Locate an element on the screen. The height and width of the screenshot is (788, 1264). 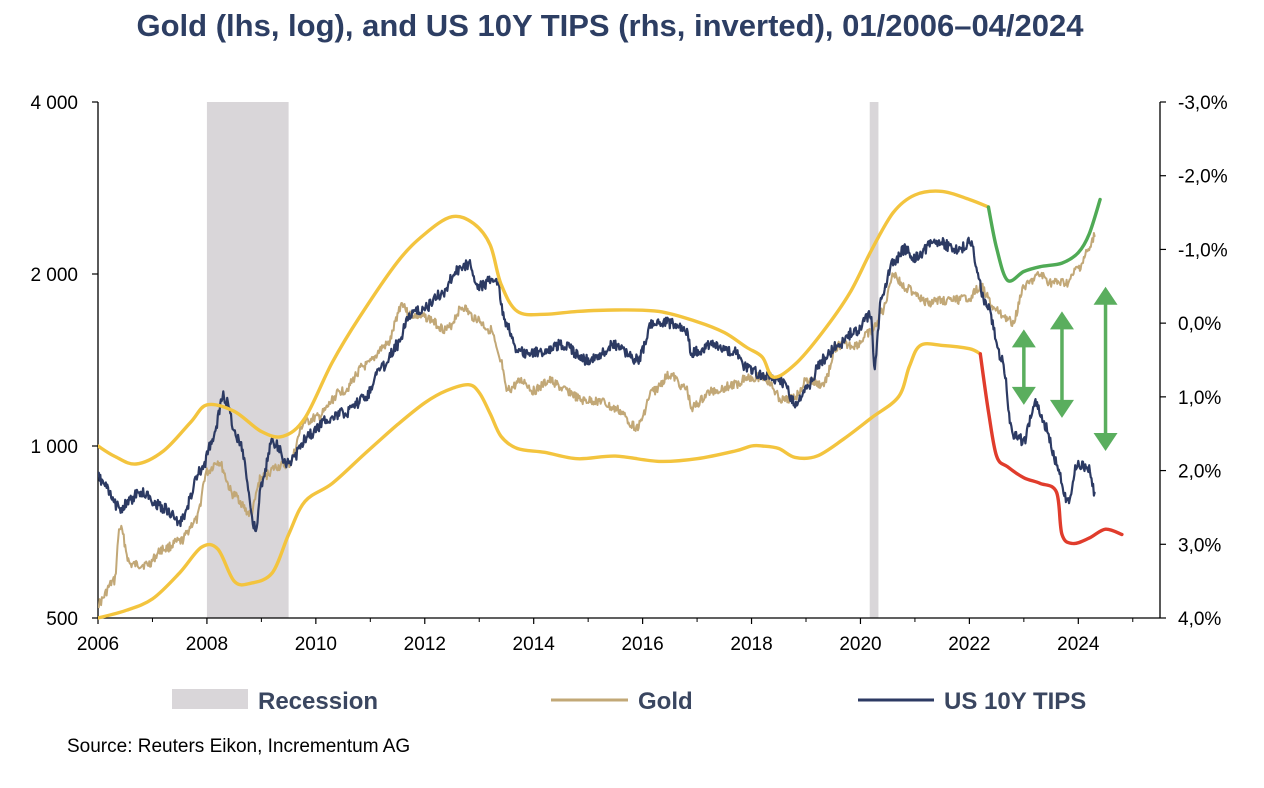
source-note: Source: Reuters Eikon, Incrementum AG is located at coordinates (239, 746).